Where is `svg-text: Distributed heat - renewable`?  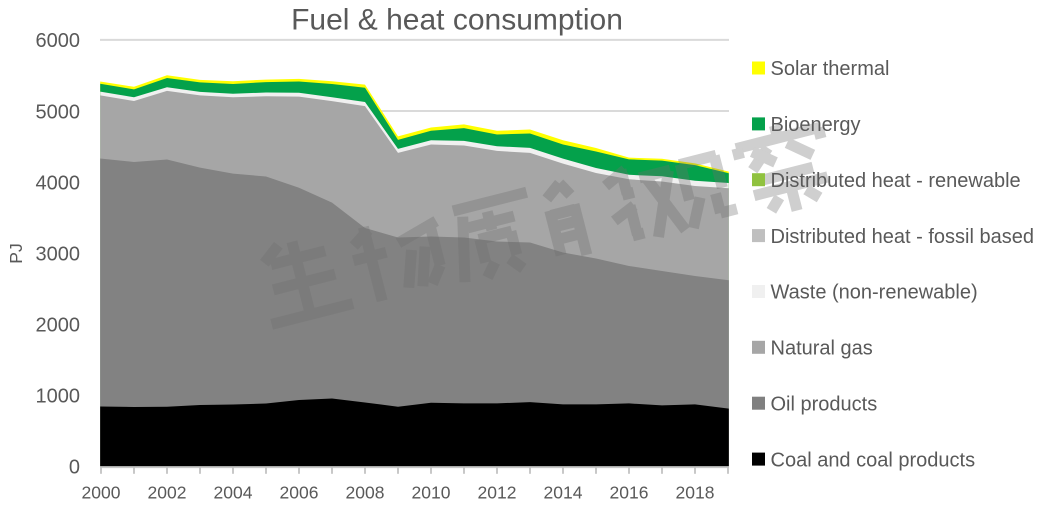 svg-text: Distributed heat - renewable is located at coordinates (896, 181).